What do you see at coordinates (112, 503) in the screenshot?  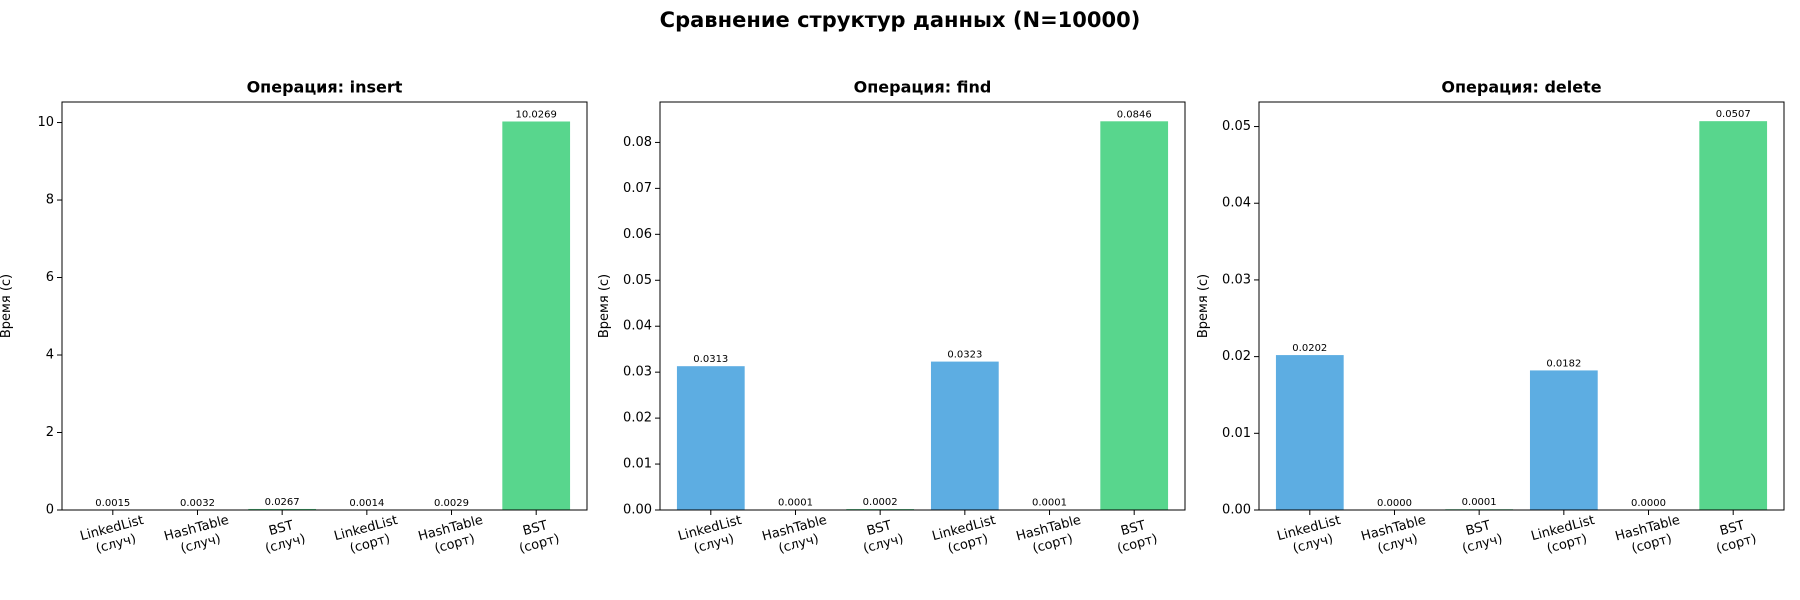 I see `value-label: 0.0015` at bounding box center [112, 503].